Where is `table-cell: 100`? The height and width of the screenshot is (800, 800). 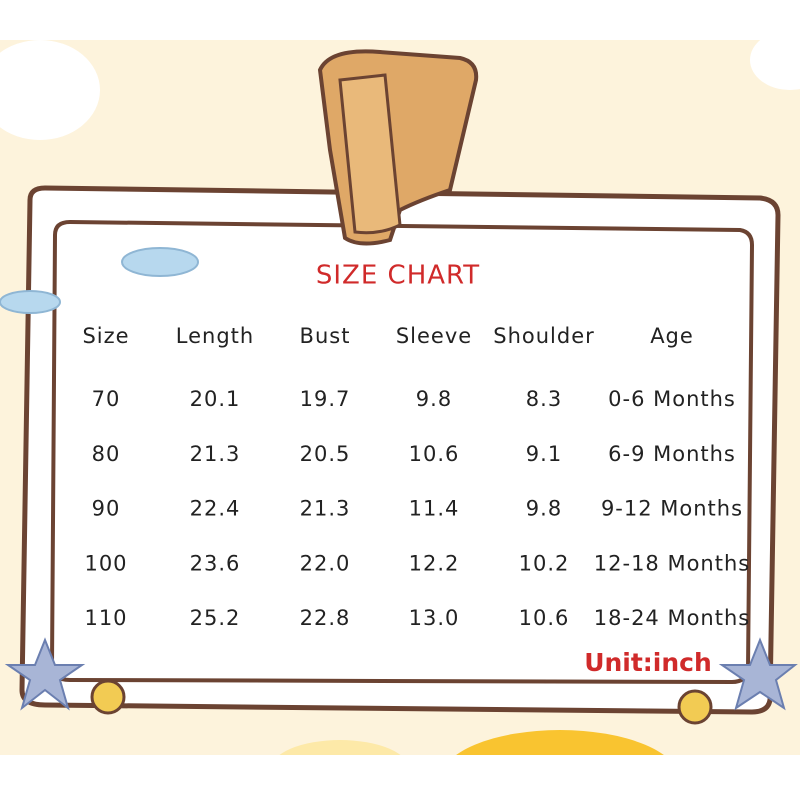
table-cell: 100 is located at coordinates (105, 563).